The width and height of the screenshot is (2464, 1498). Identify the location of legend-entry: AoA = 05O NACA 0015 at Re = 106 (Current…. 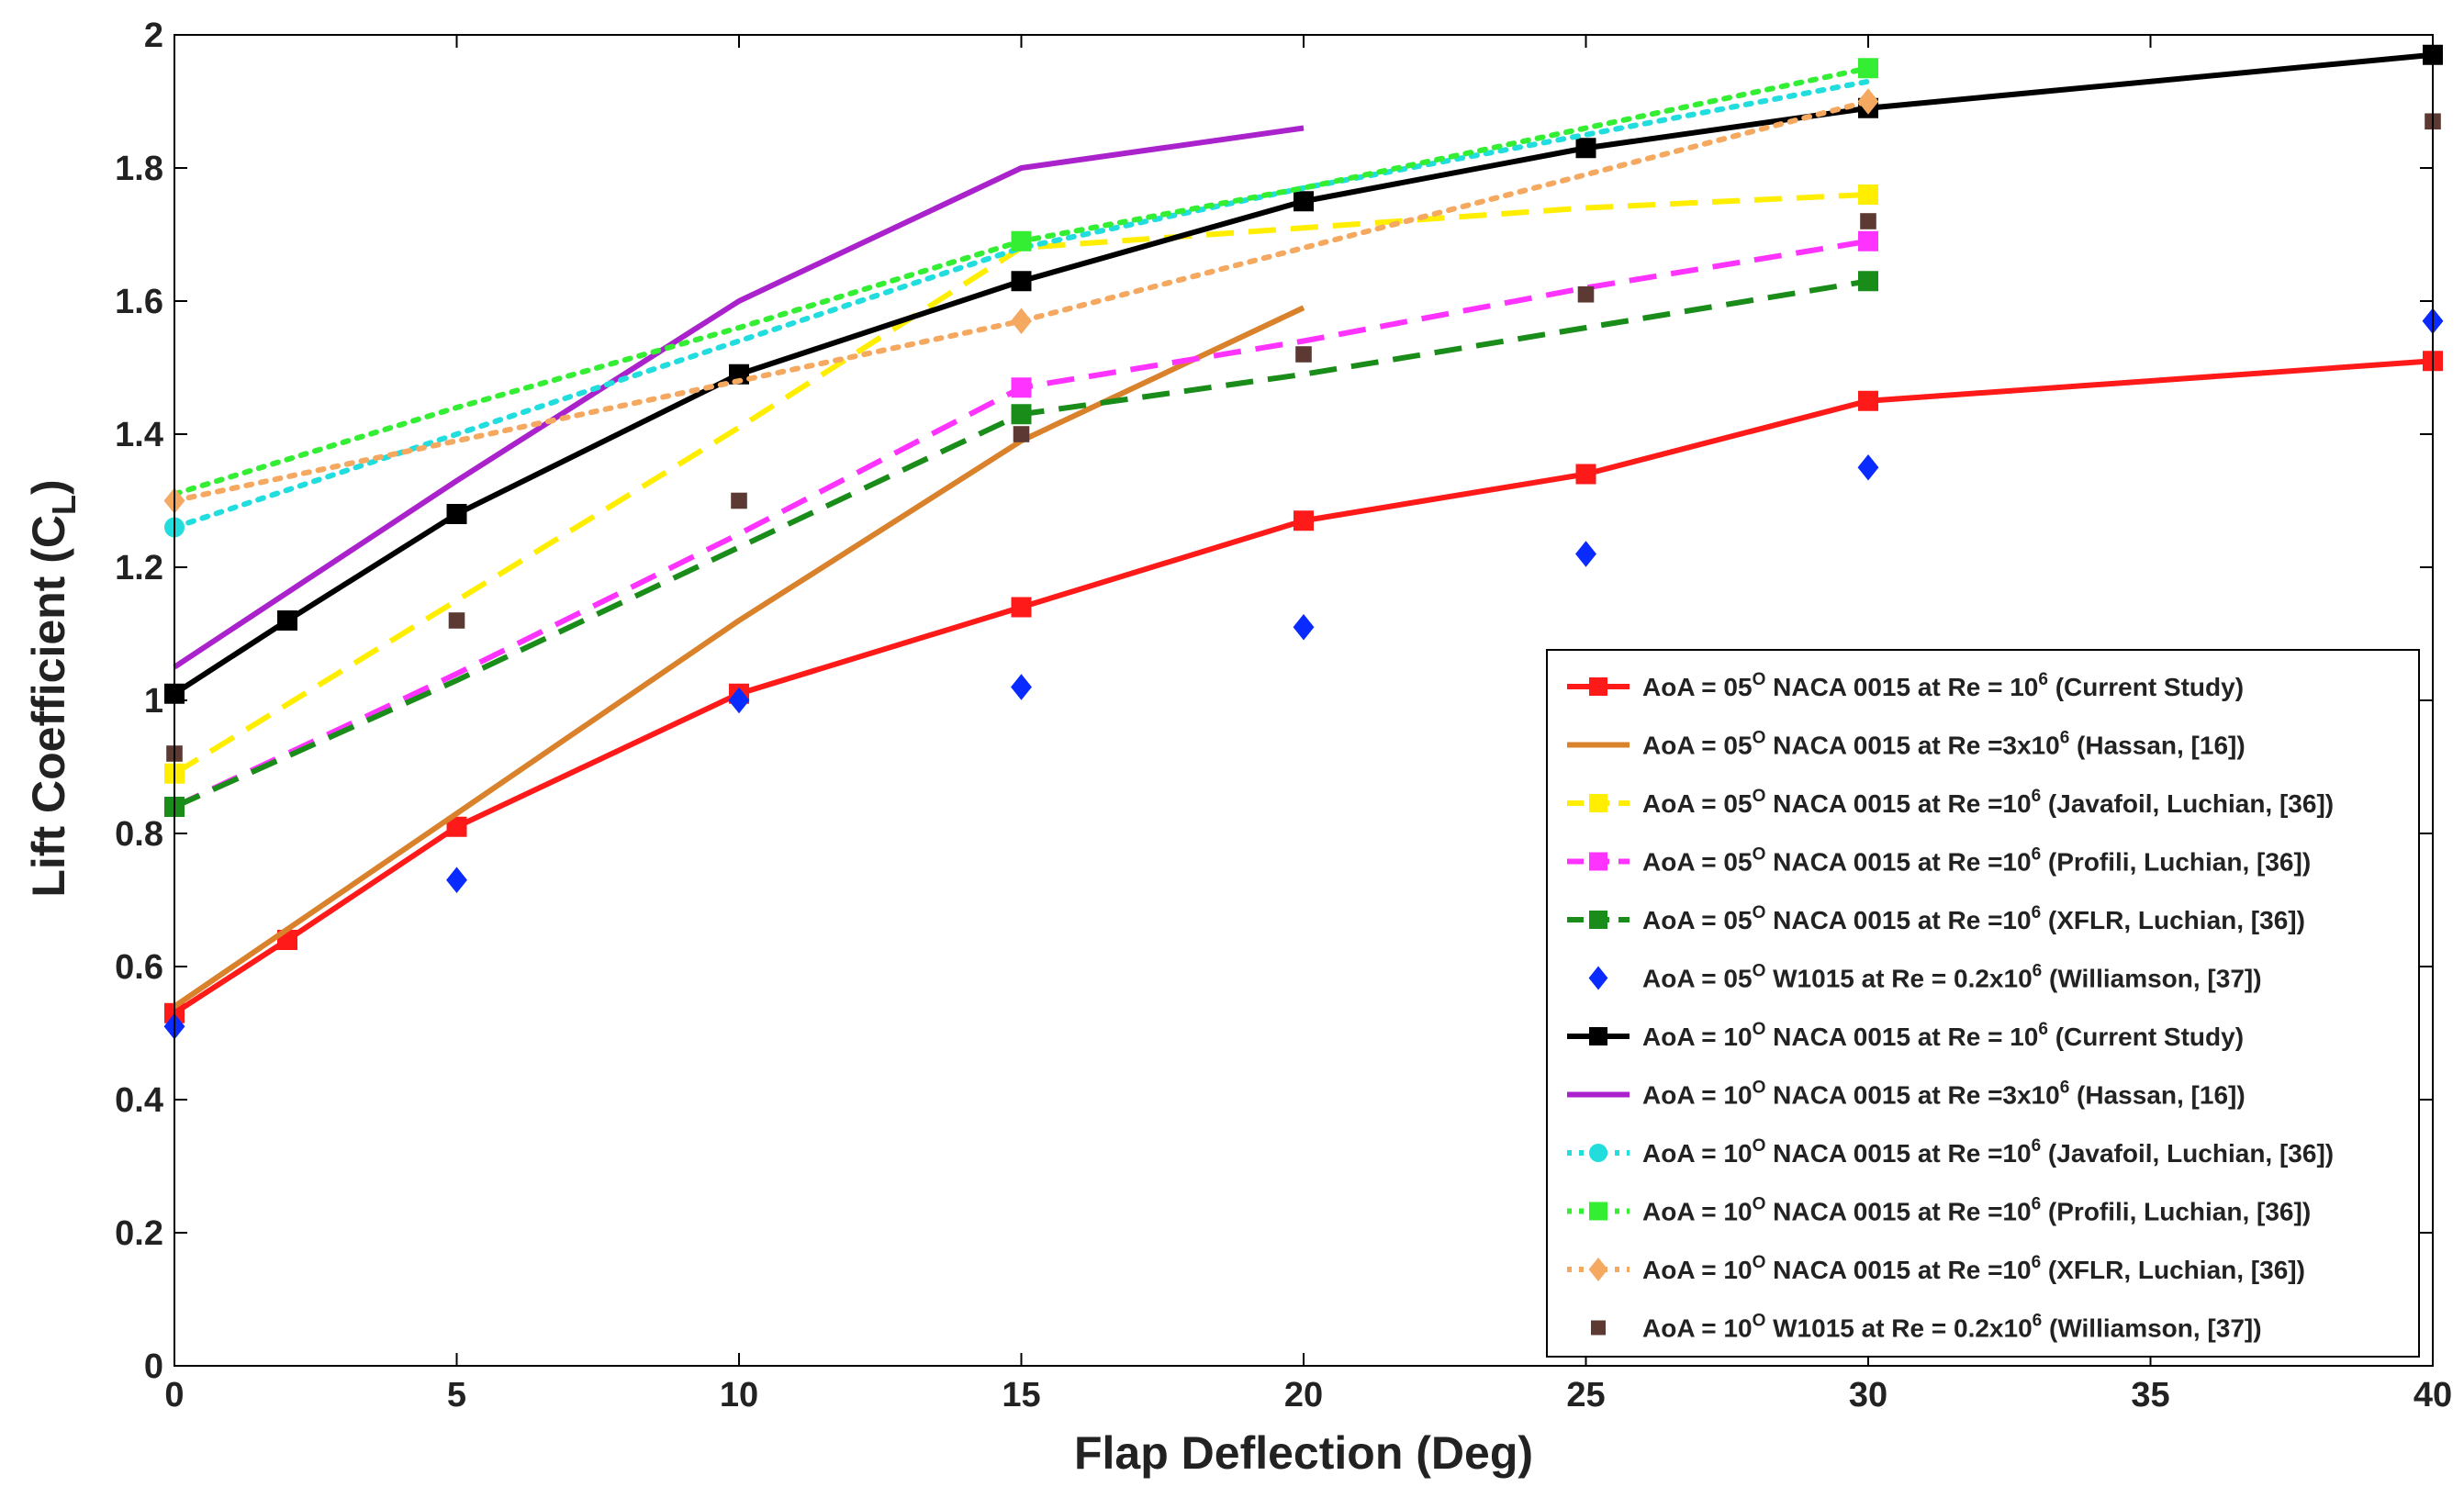
(1905, 685).